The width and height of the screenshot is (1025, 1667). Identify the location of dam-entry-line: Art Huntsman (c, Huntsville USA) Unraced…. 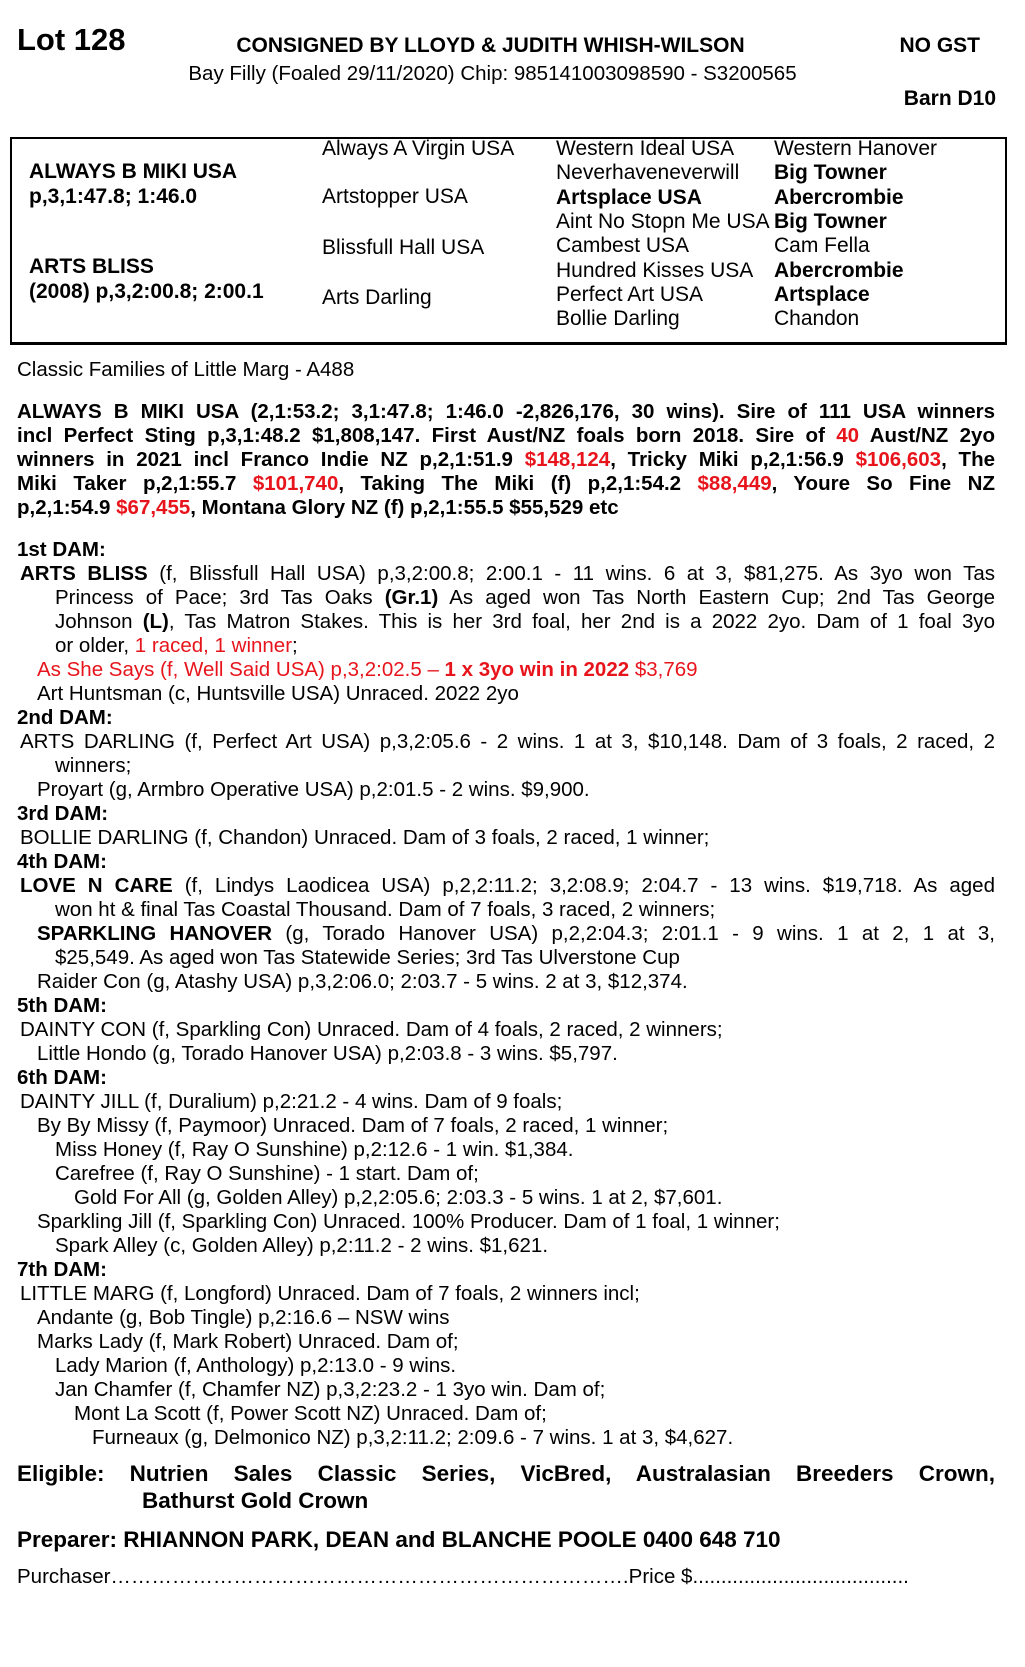
(506, 694).